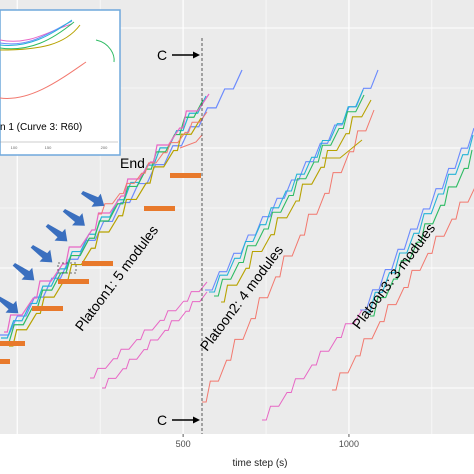 The image size is (474, 474). What do you see at coordinates (162, 420) in the screenshot?
I see `section-c-bottom-label: C` at bounding box center [162, 420].